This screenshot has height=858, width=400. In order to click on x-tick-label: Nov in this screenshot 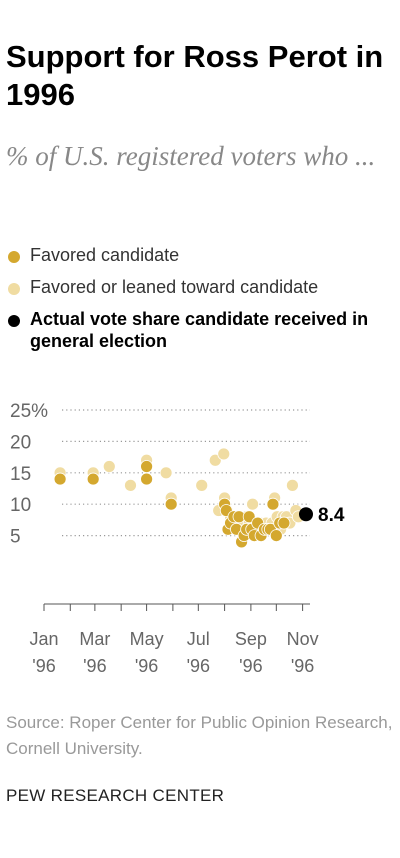, I will do `click(303, 639)`.